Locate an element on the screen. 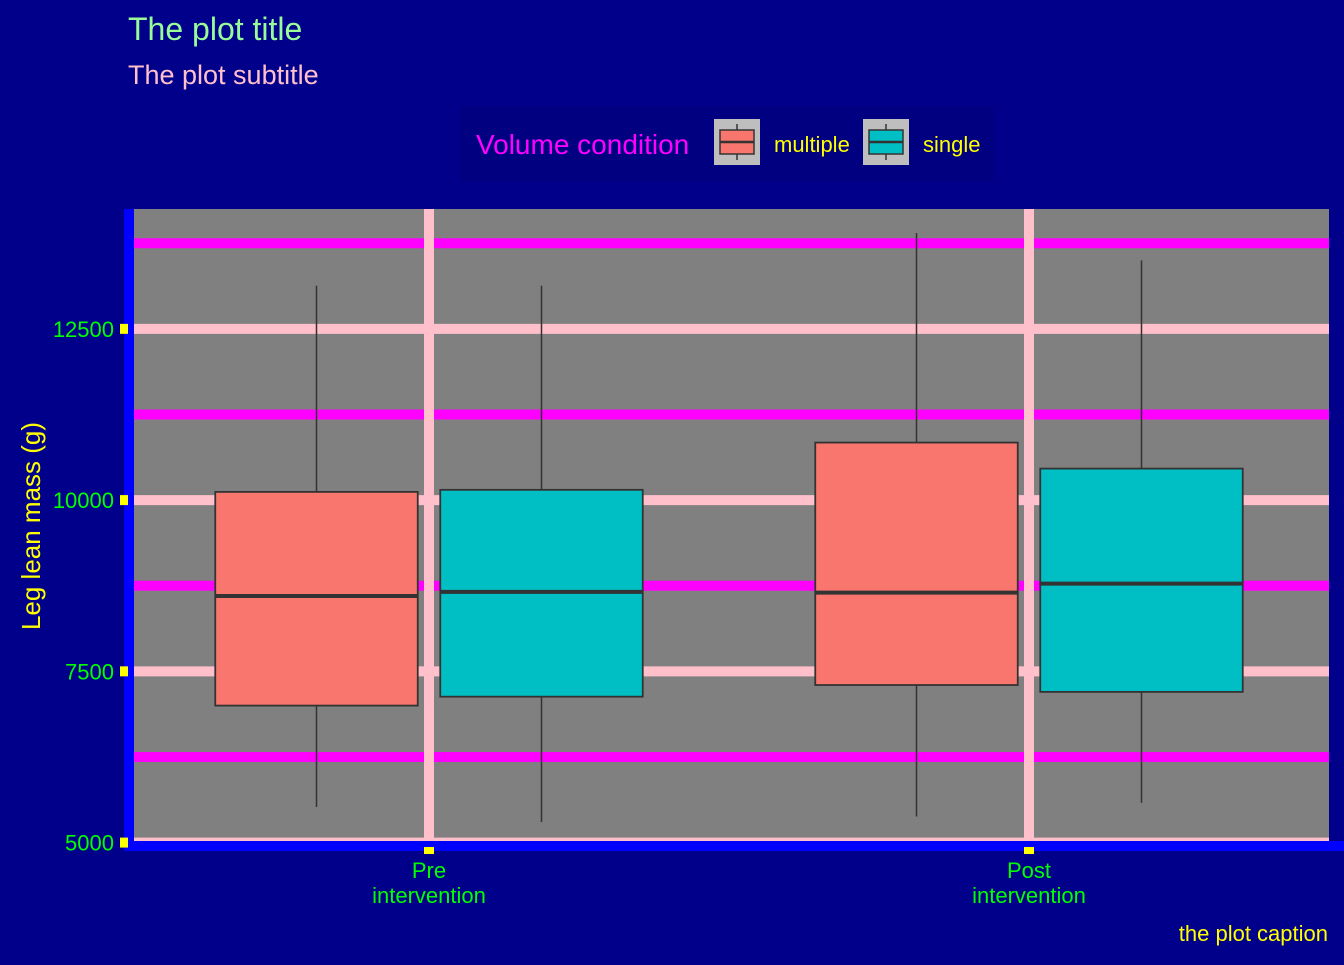  legend-title: Volume condition is located at coordinates (582, 144).